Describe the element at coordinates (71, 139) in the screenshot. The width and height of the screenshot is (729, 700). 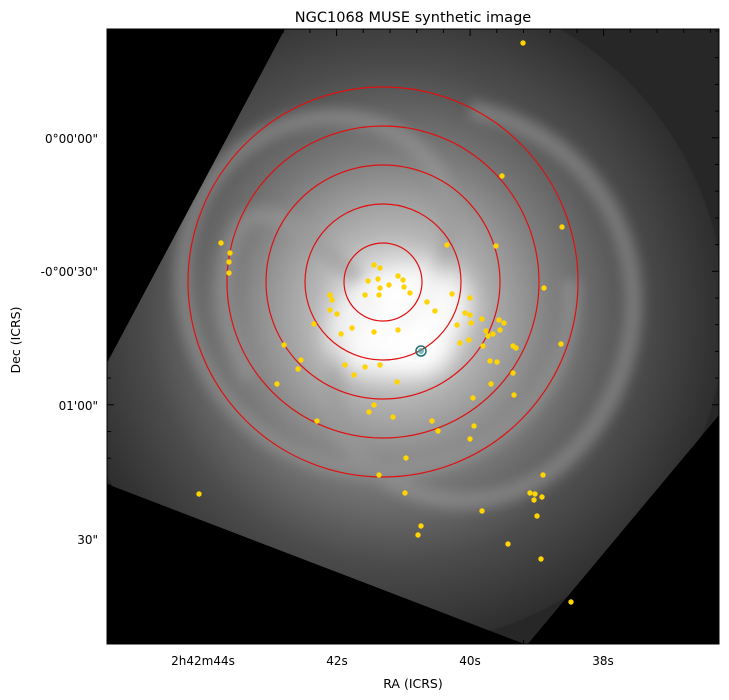
I see `y-tick-label: 0°00'00"` at that location.